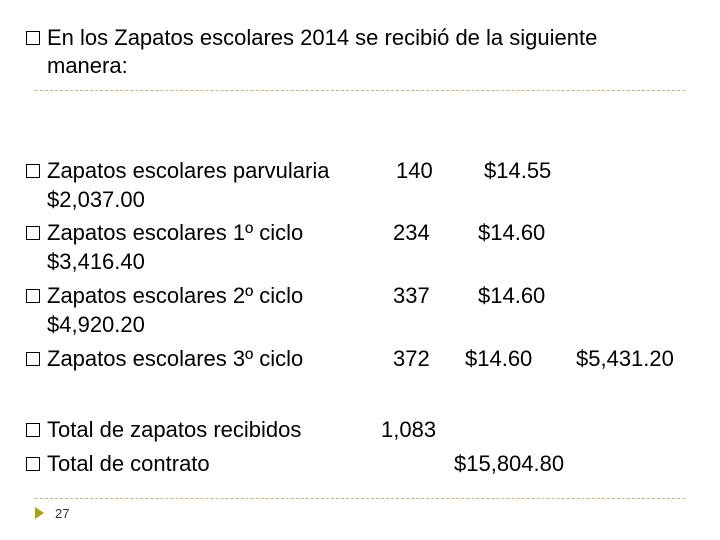 This screenshot has height=540, width=720. Describe the element at coordinates (96, 199) in the screenshot. I see `row-total: $2,037.00` at that location.